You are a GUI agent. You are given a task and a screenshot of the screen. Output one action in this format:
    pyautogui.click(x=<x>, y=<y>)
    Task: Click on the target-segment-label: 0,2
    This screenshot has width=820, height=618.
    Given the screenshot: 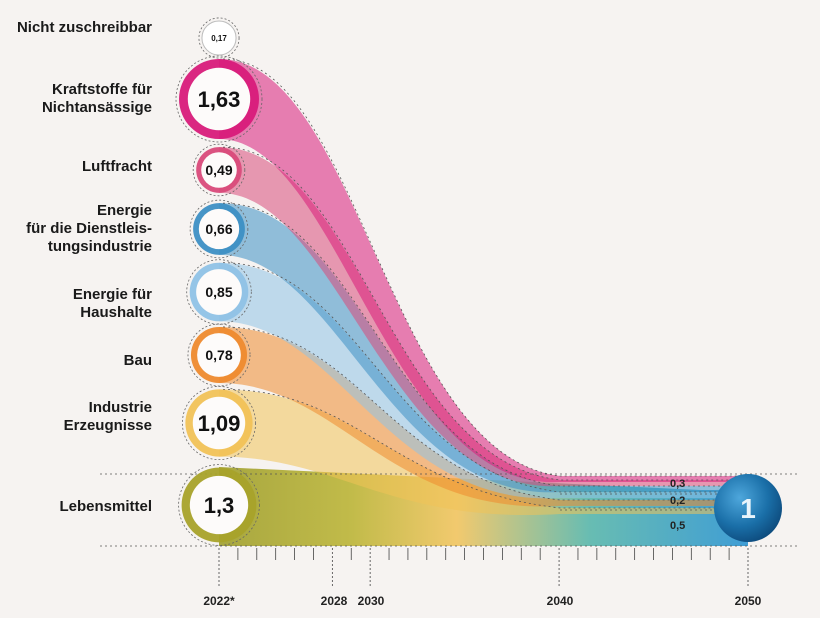 What is the action you would take?
    pyautogui.click(x=678, y=501)
    